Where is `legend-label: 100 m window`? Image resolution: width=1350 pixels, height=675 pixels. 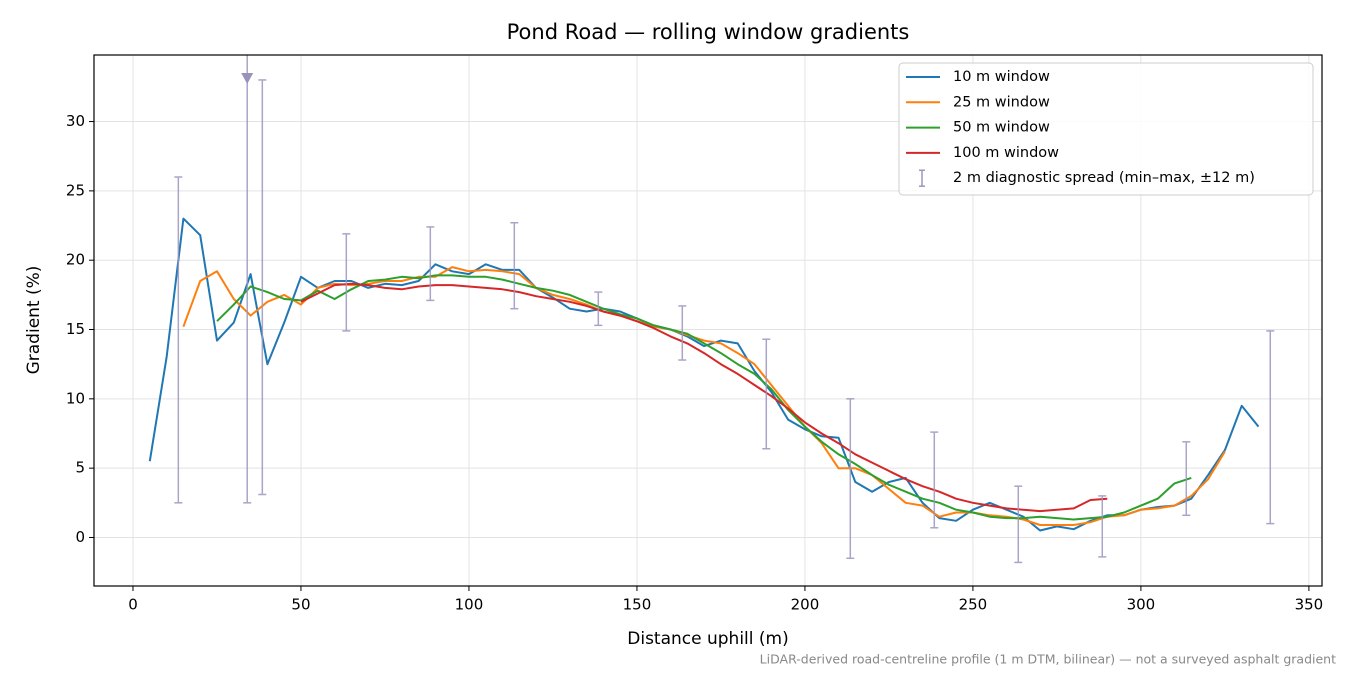 legend-label: 100 m window is located at coordinates (1006, 153).